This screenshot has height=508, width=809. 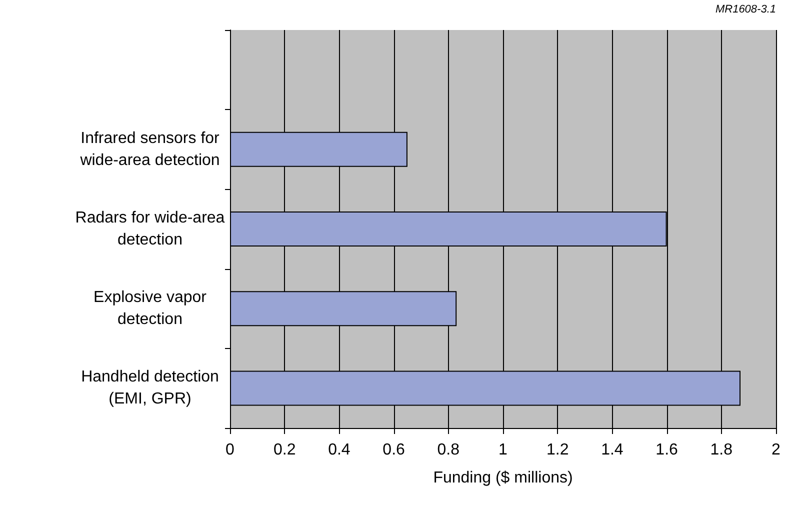 I want to click on x-tick-label: 0.8, so click(x=448, y=450).